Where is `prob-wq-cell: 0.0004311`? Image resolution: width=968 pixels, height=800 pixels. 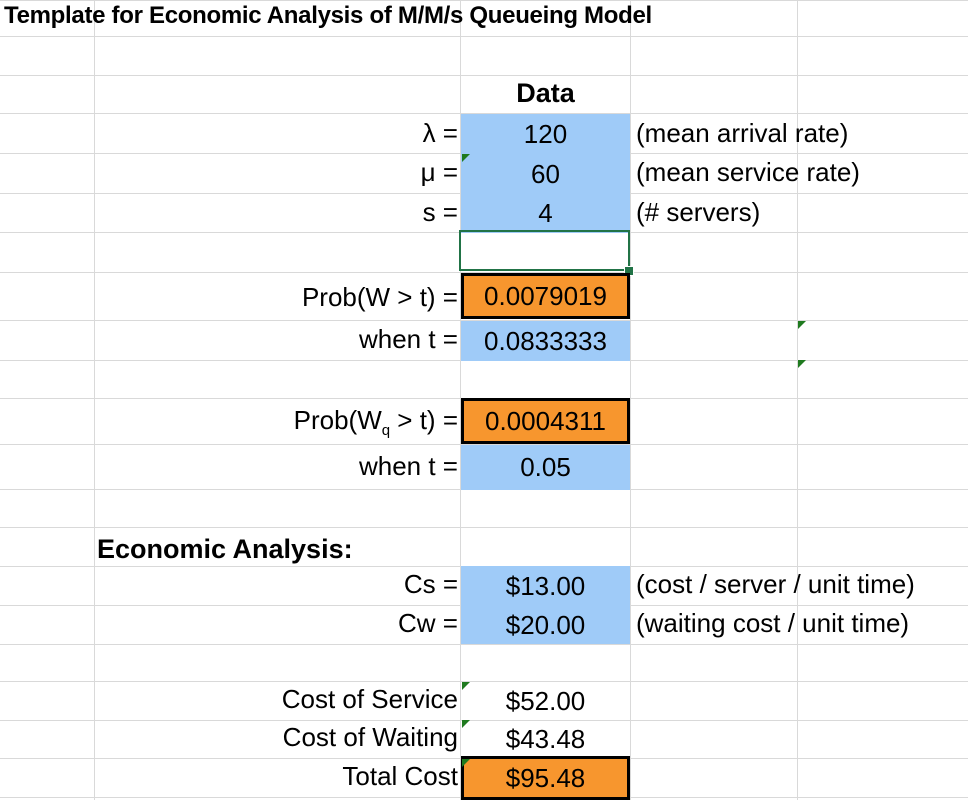
prob-wq-cell: 0.0004311 is located at coordinates (545, 421).